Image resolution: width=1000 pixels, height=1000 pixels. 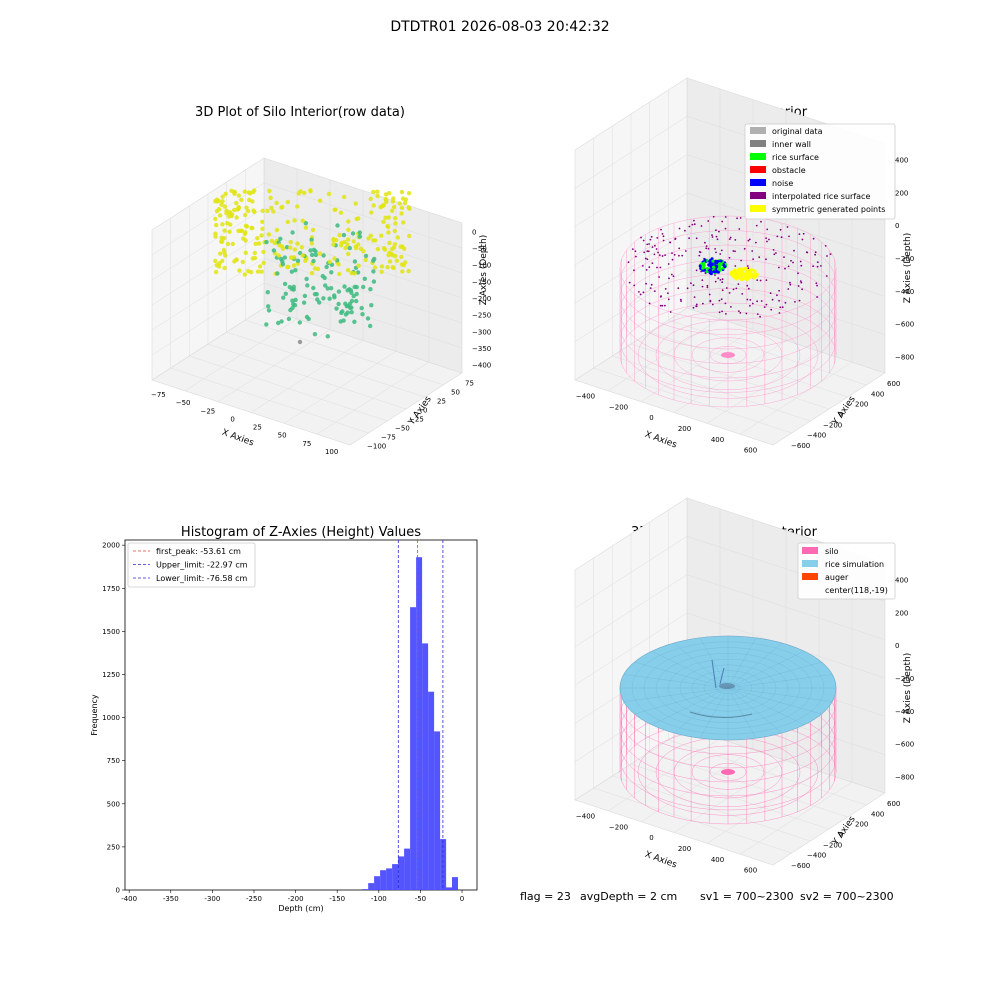 I want to click on simulation-plot-z-tick: 200, so click(x=901, y=613).